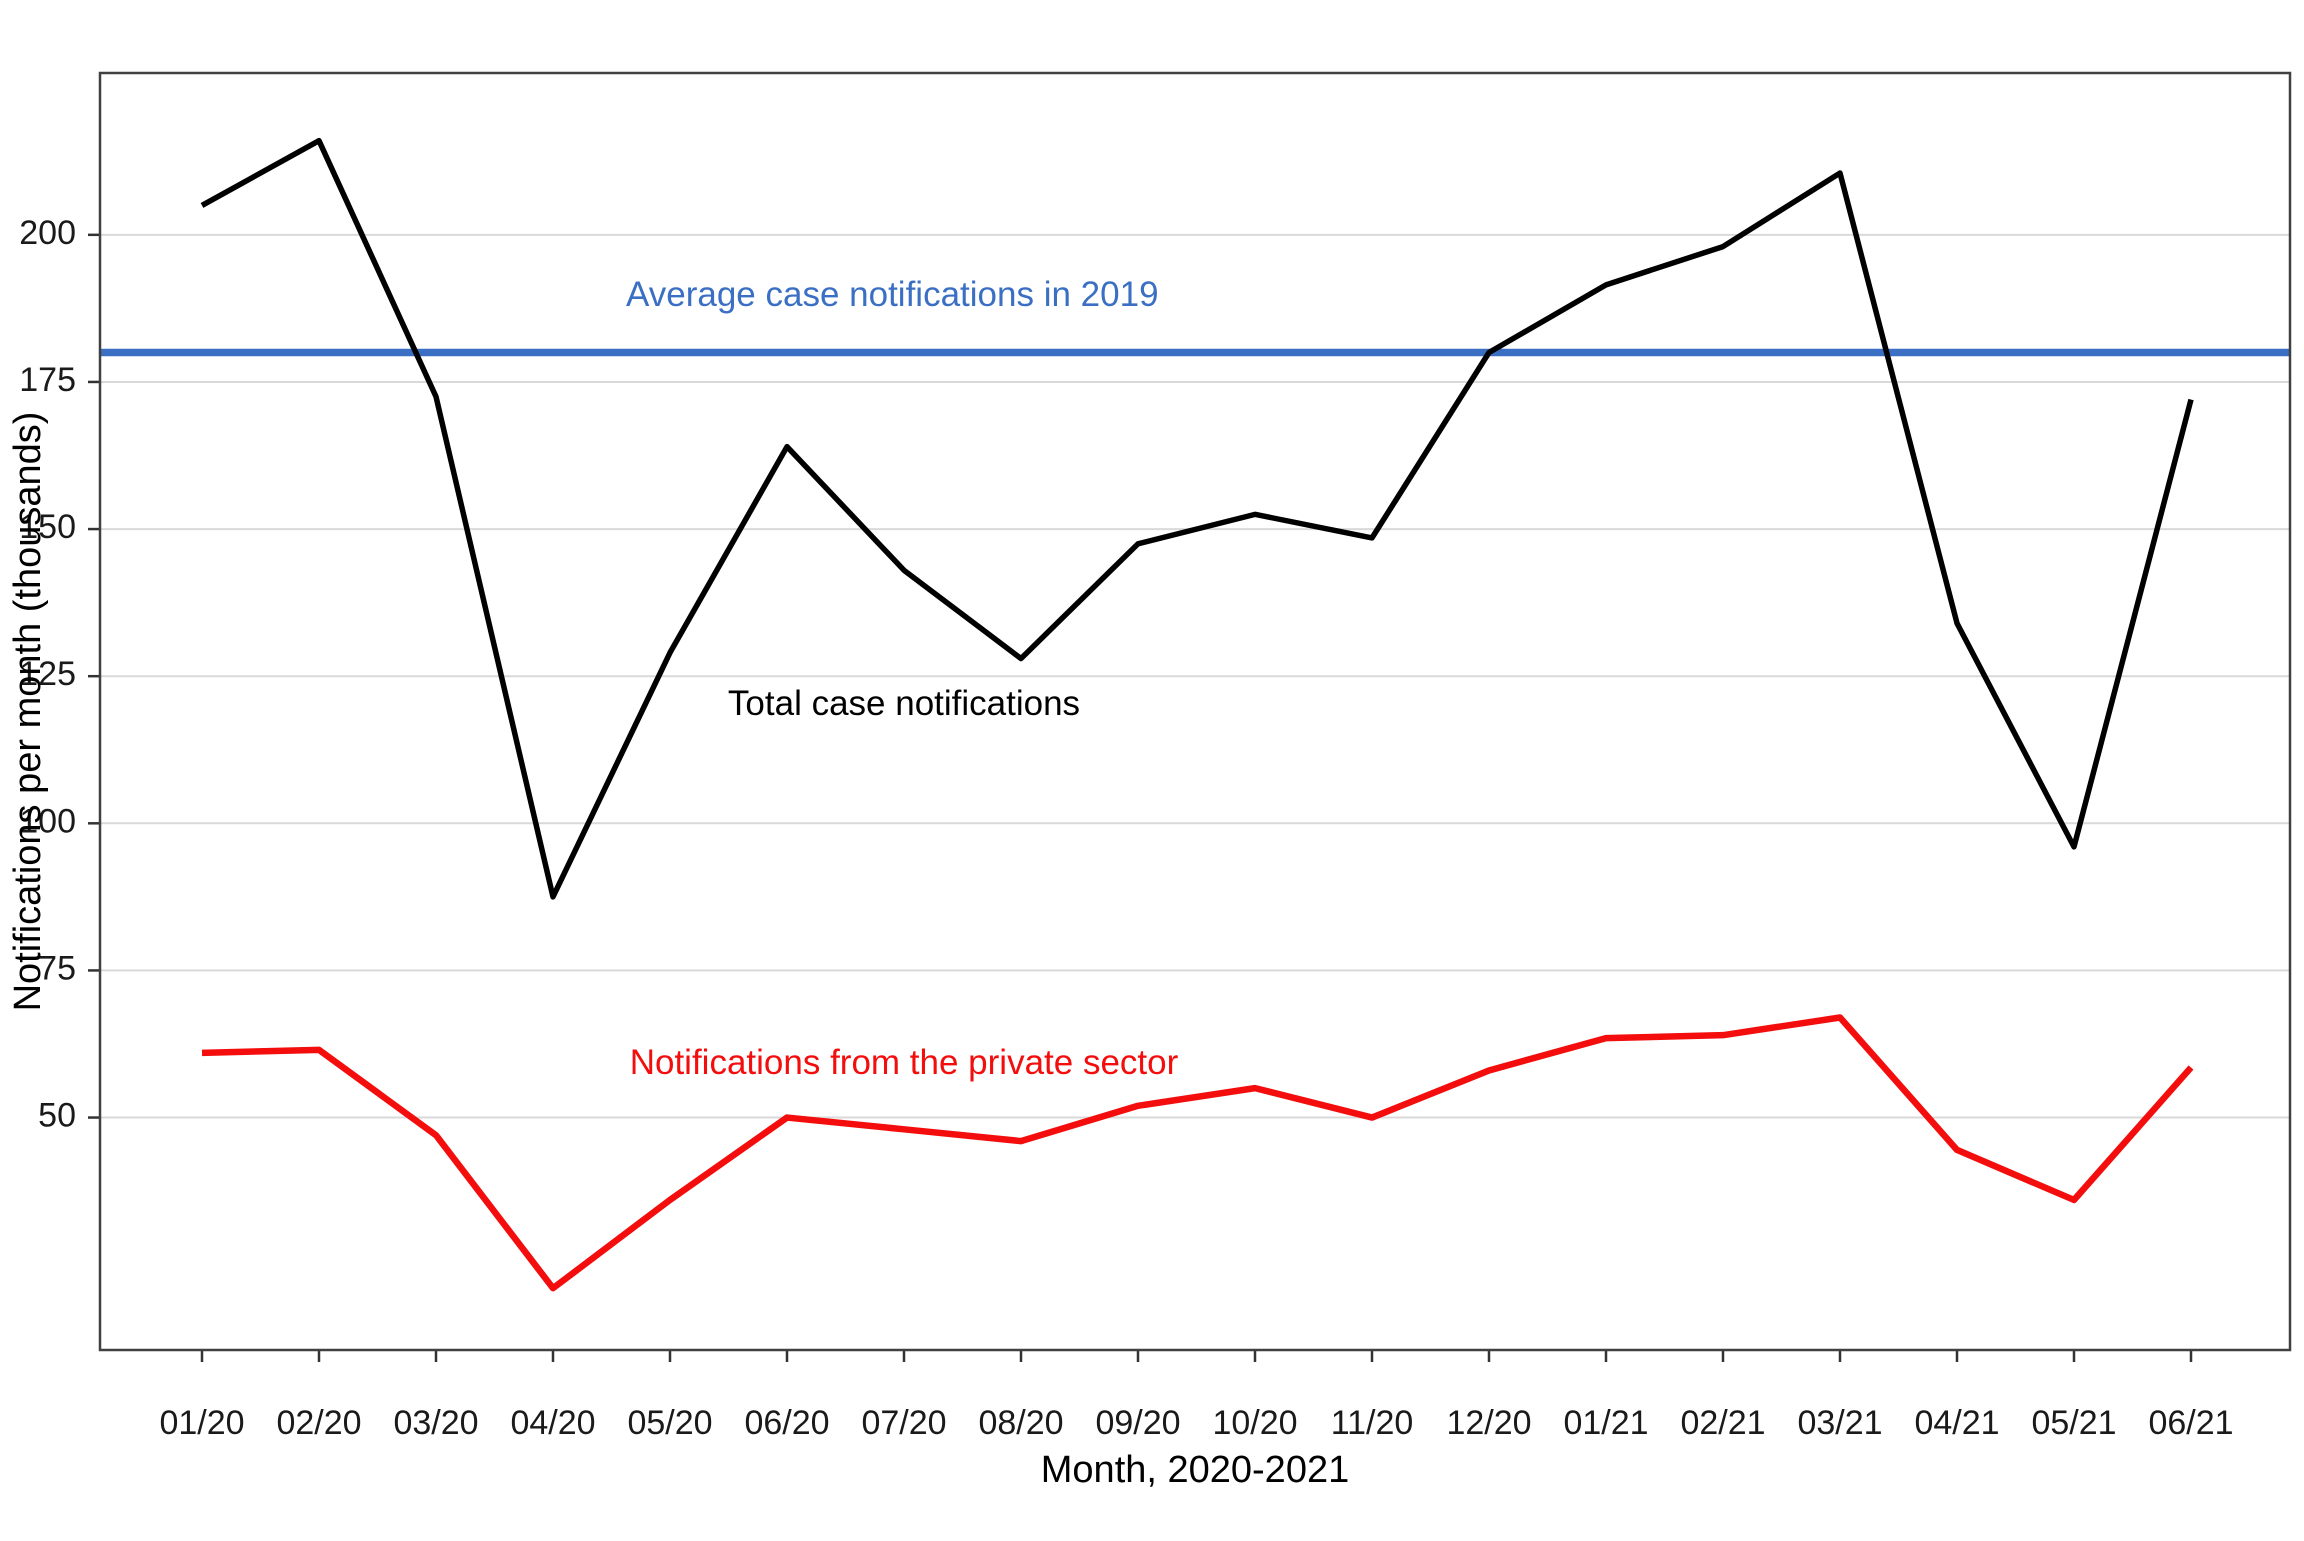  What do you see at coordinates (1488, 1423) in the screenshot?
I see `x-tick-label-12-20: 12/20` at bounding box center [1488, 1423].